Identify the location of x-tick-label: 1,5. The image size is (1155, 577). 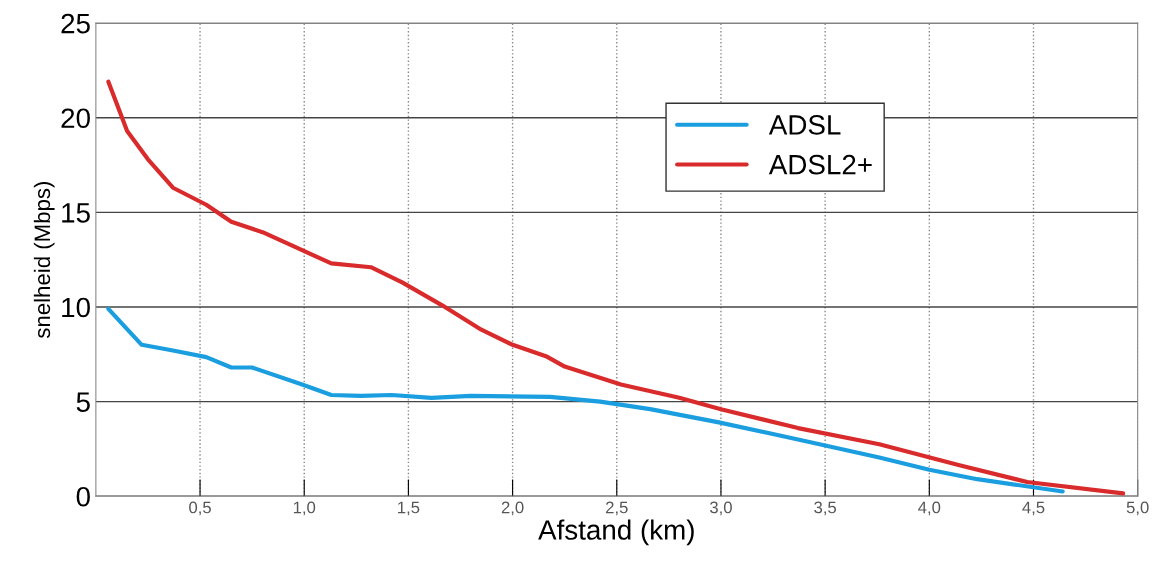
(409, 508).